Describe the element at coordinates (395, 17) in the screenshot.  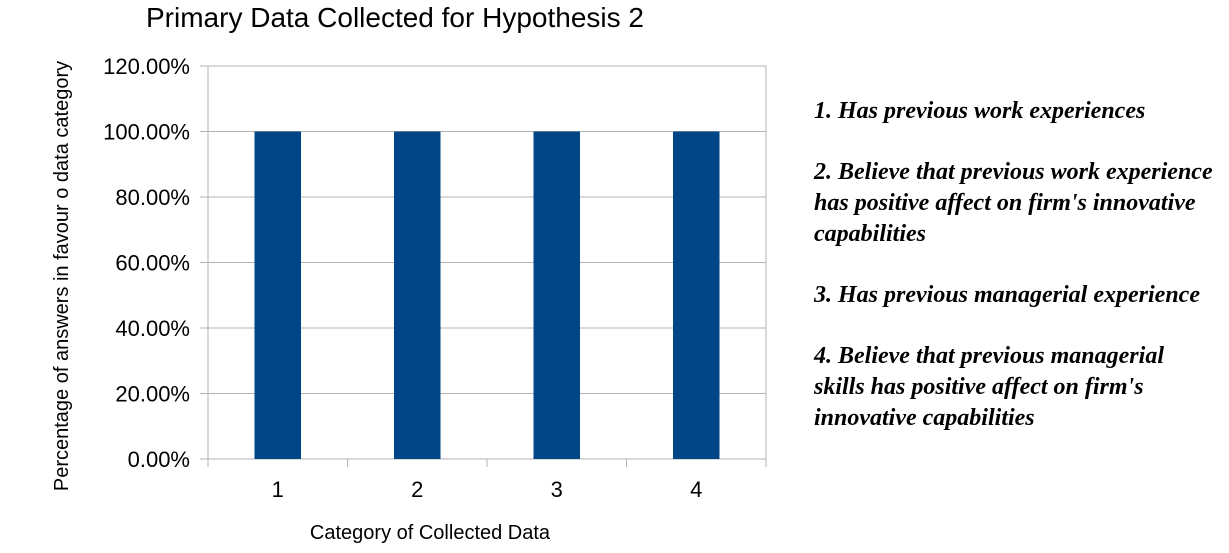
I see `chart-title: Primary Data Collected for Hypothesis 2` at that location.